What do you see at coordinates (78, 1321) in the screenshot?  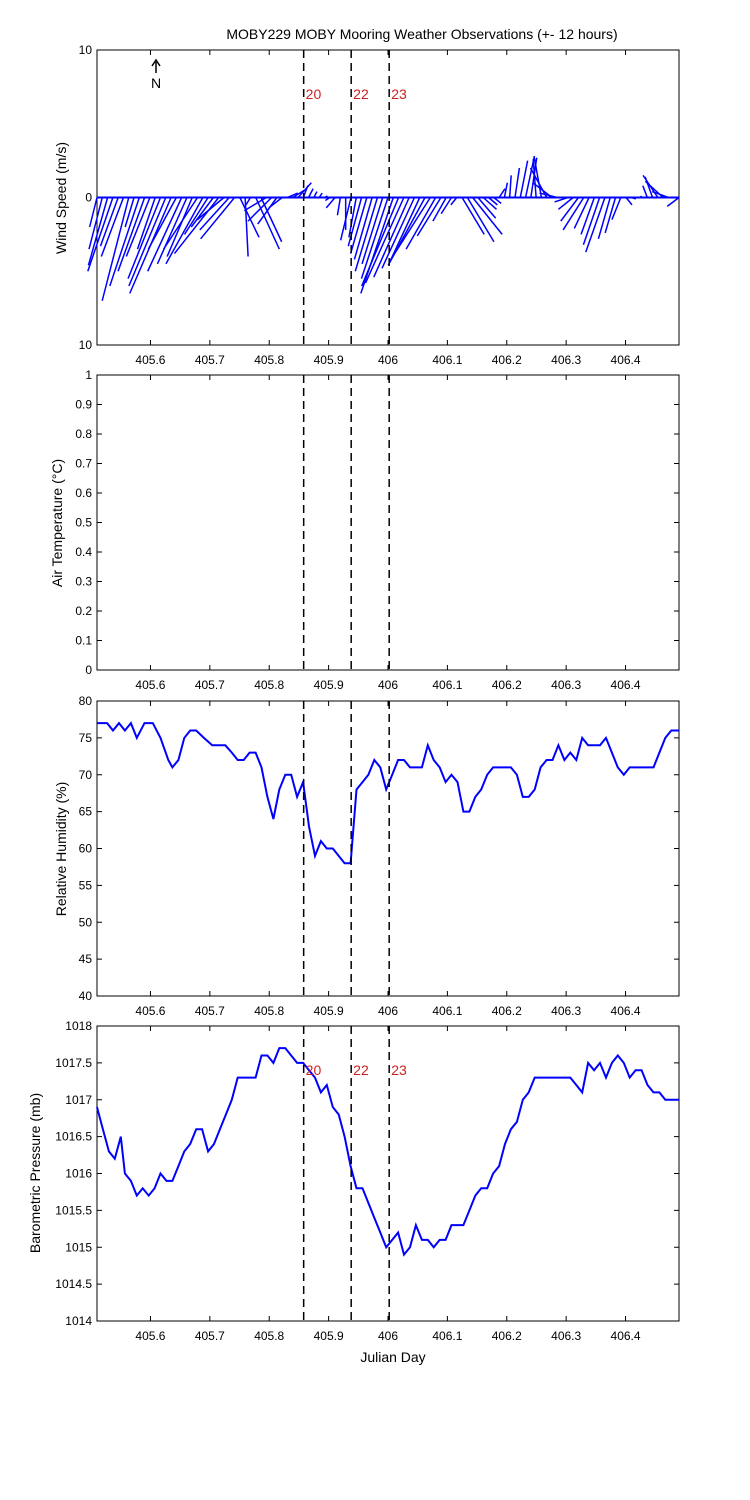 I see `barometric-pressure-y-tick-label: 1014` at bounding box center [78, 1321].